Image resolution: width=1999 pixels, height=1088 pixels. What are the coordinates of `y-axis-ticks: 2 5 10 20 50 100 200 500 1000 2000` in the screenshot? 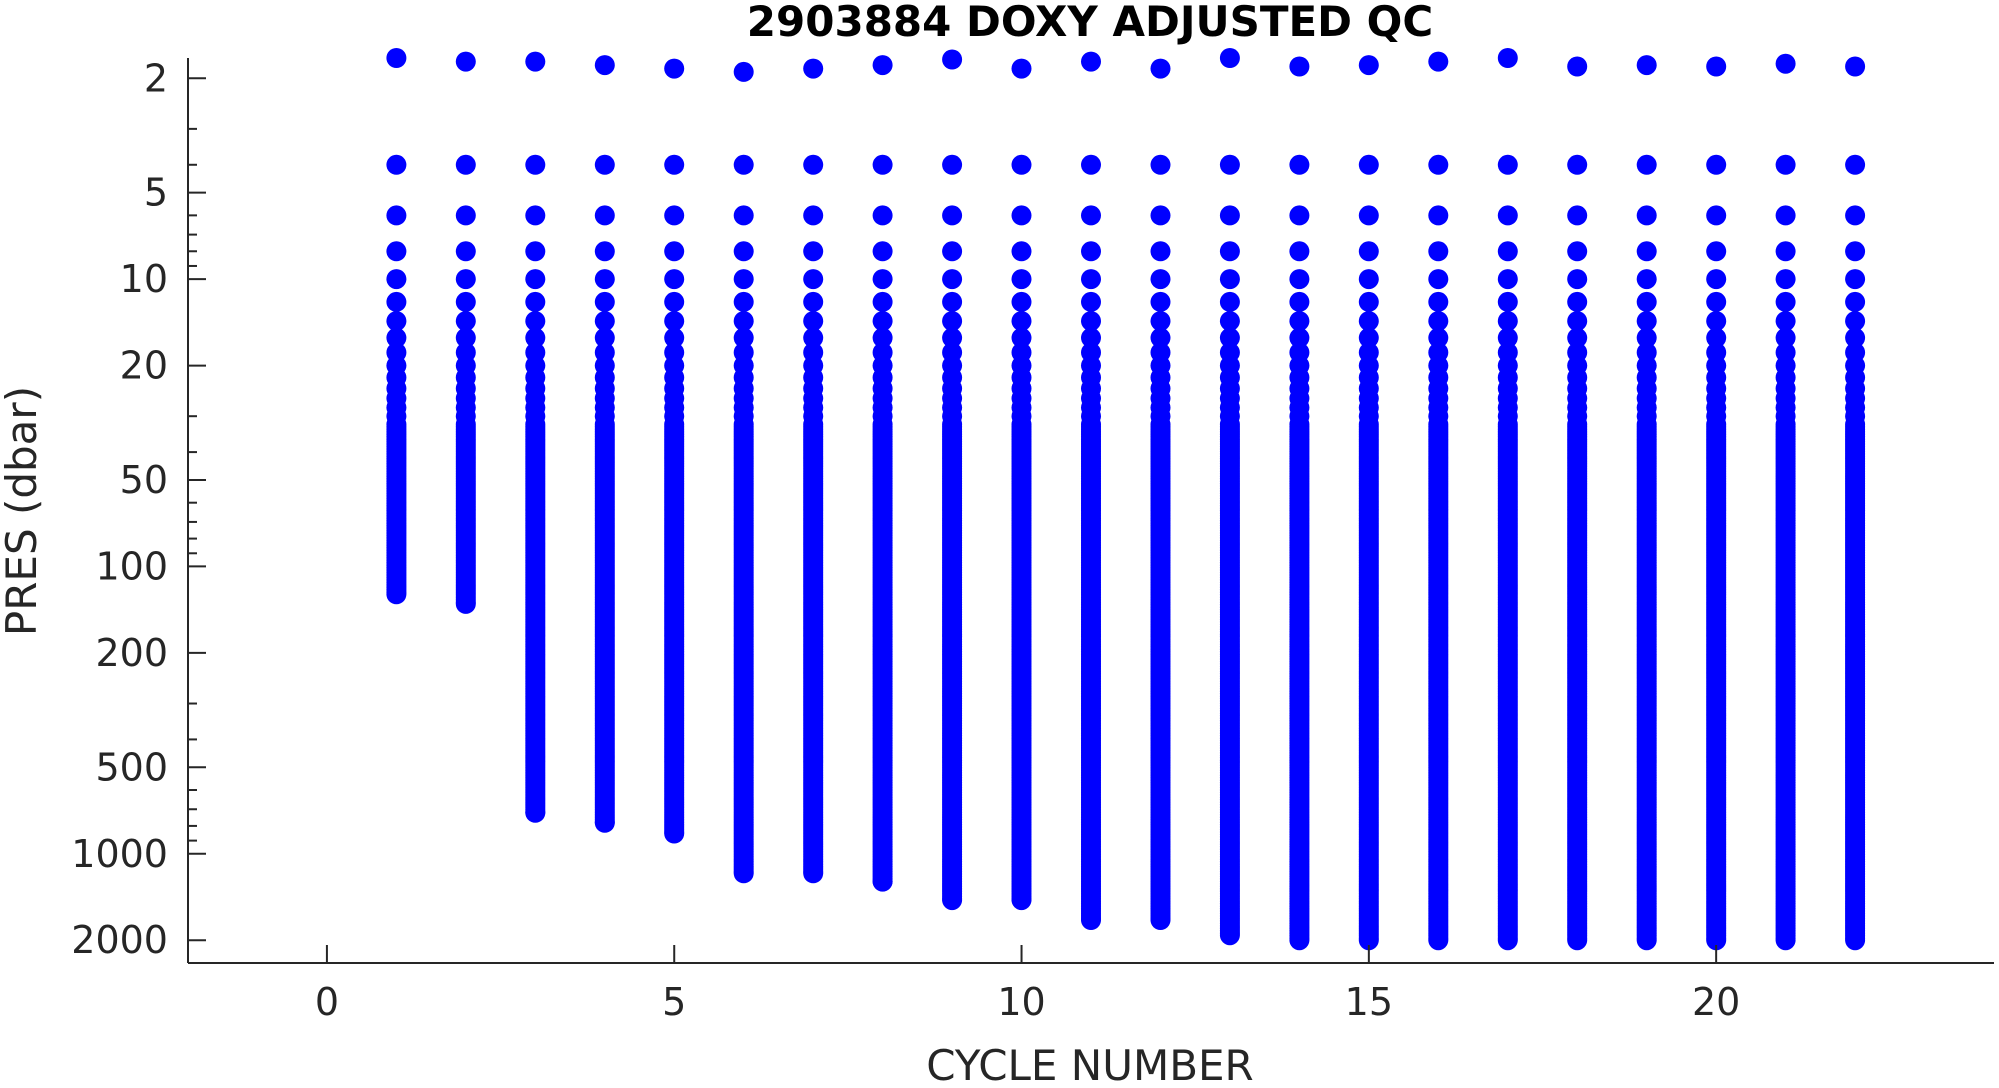 It's located at (138, 509).